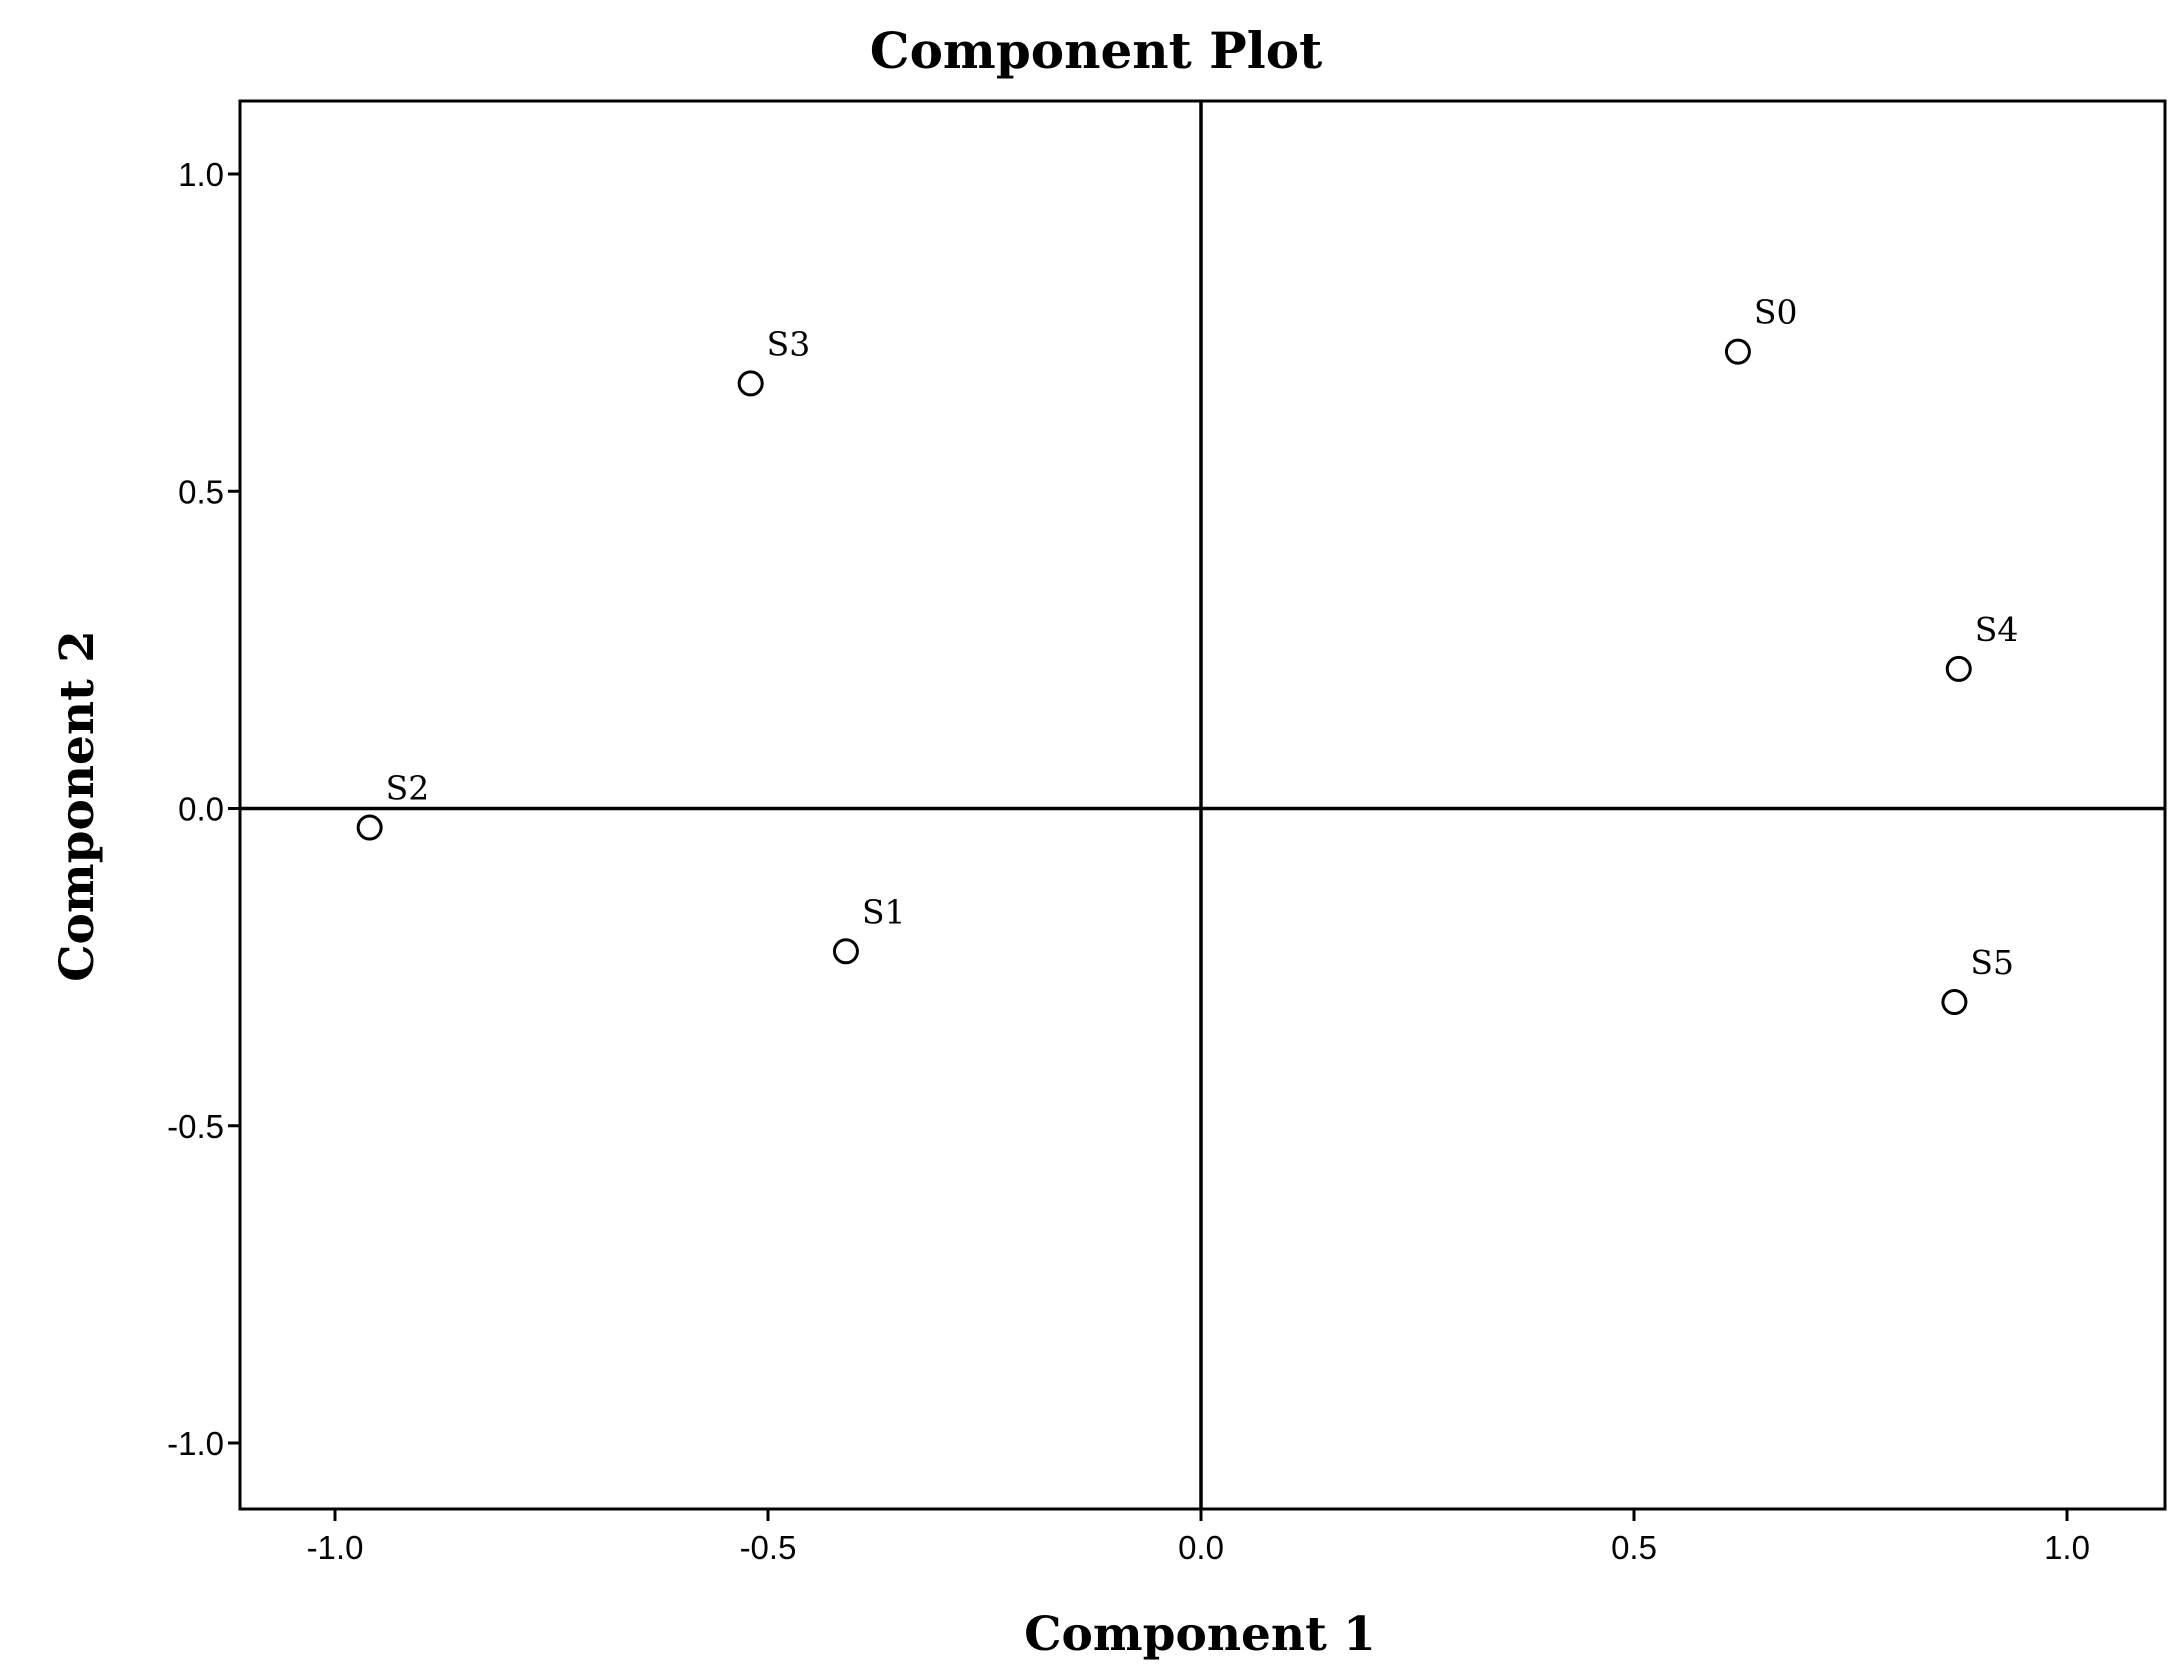  What do you see at coordinates (845, 951) in the screenshot?
I see `point-marker-s1` at bounding box center [845, 951].